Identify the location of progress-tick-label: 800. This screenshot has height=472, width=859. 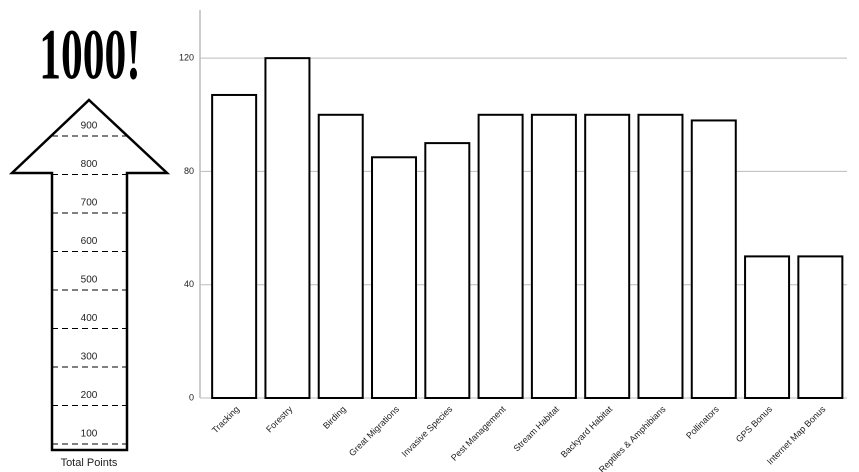
(89, 164).